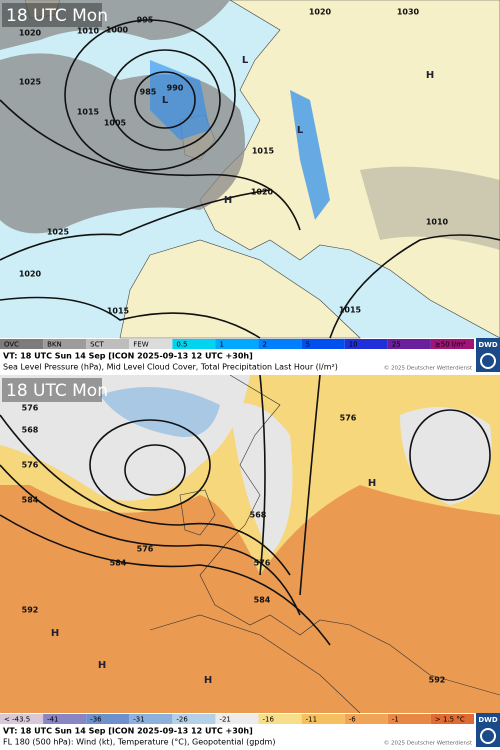 The height and width of the screenshot is (750, 500). Describe the element at coordinates (175, 88) in the screenshot. I see `isobar-label: 990` at that location.